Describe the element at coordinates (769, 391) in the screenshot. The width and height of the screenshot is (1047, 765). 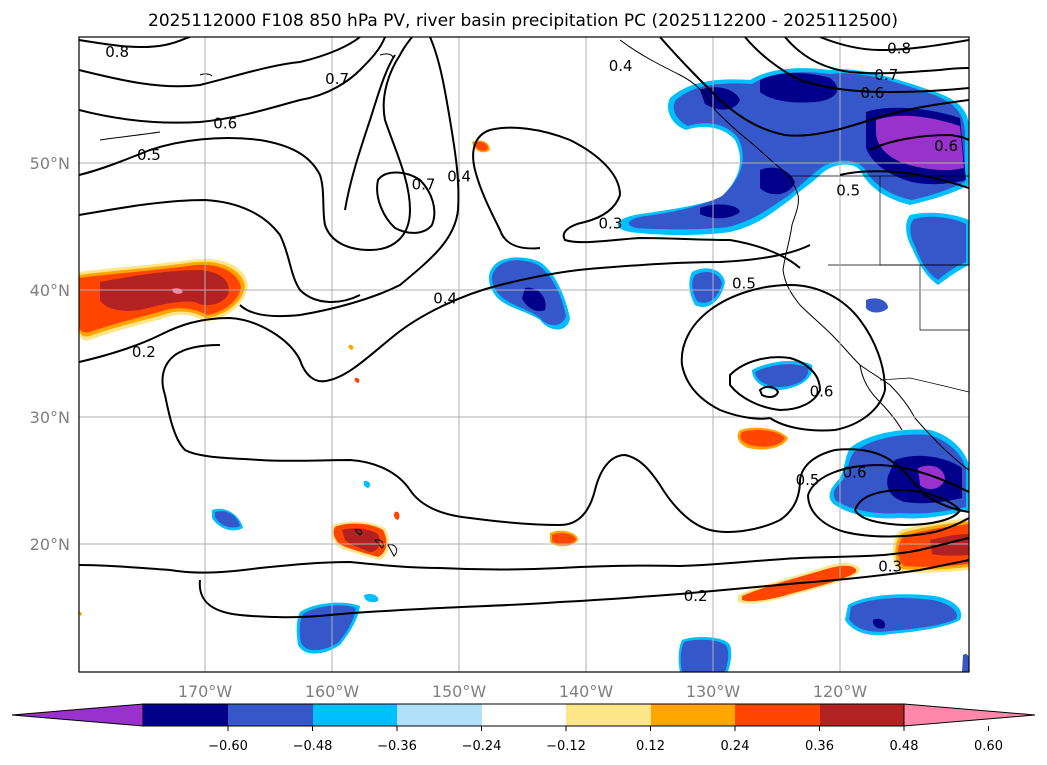
I see `pv-contour-0.6-ring` at that location.